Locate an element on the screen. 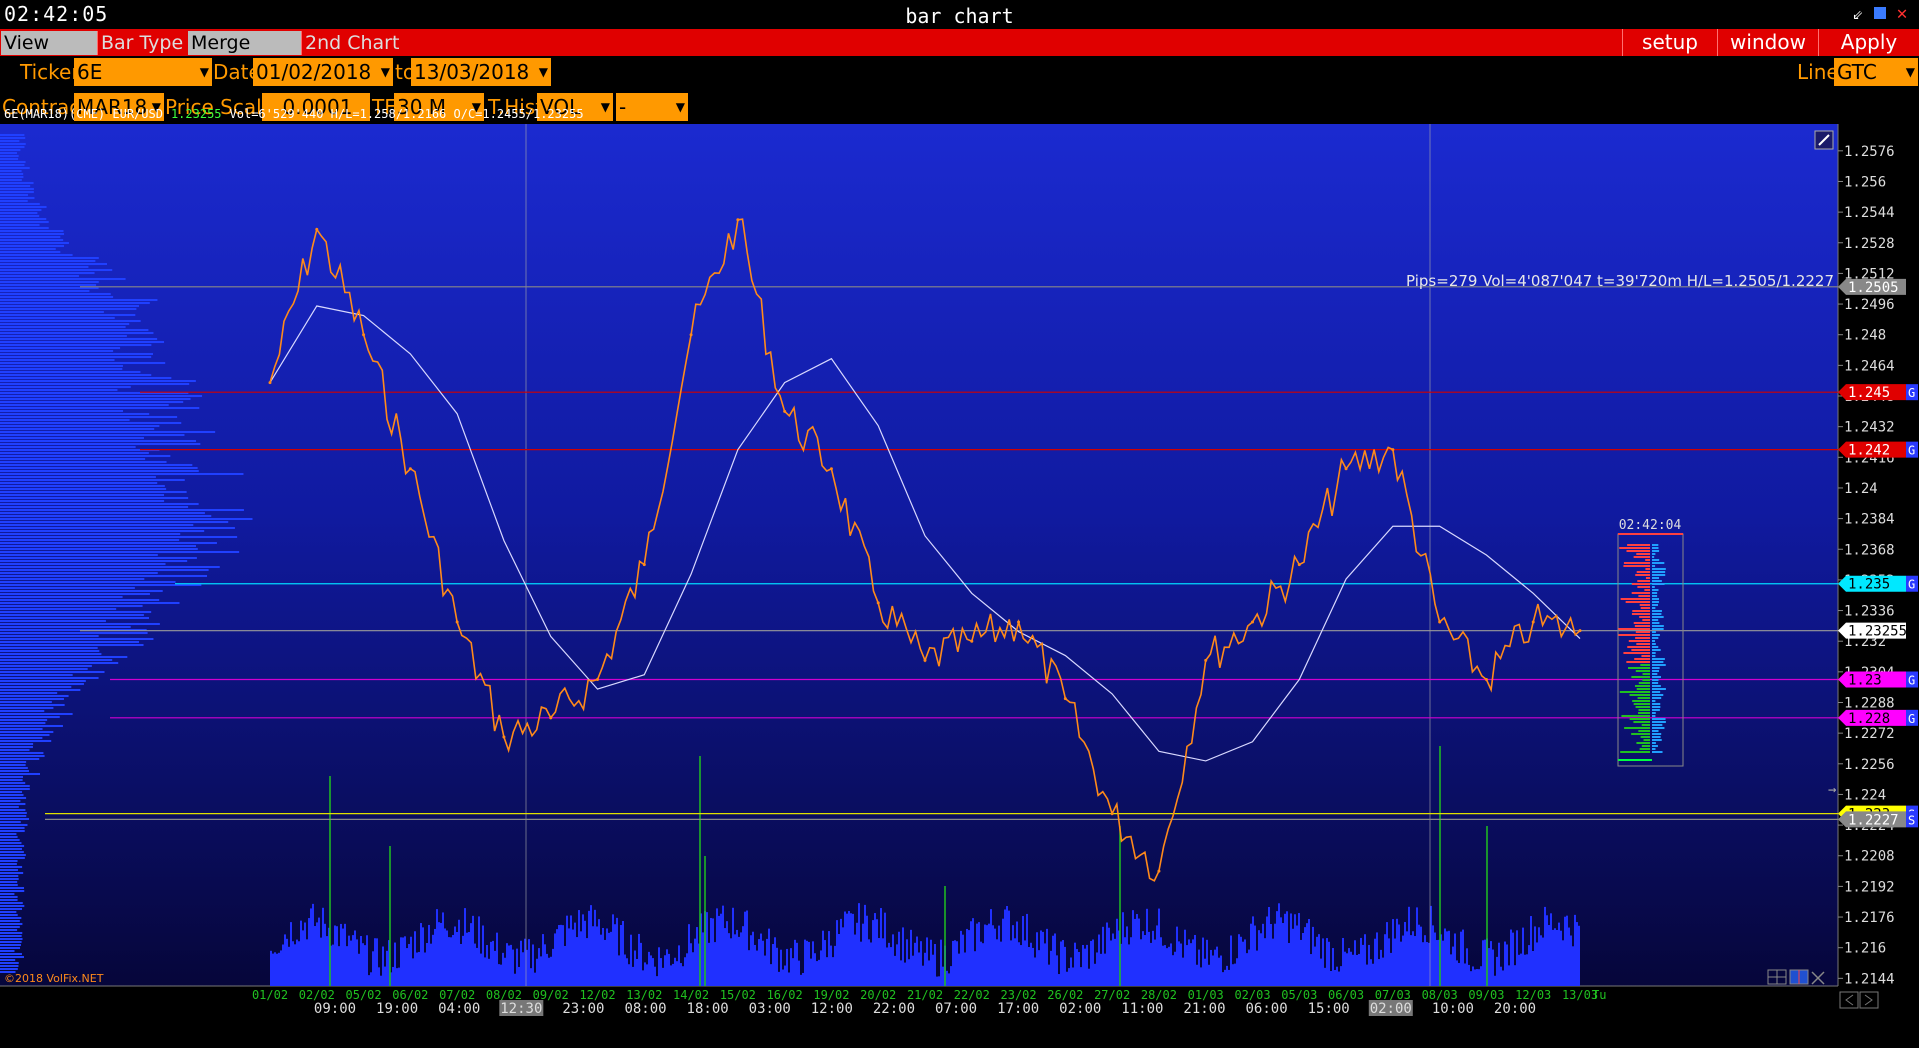  level-tag: 1.23 G is located at coordinates (1878, 680).